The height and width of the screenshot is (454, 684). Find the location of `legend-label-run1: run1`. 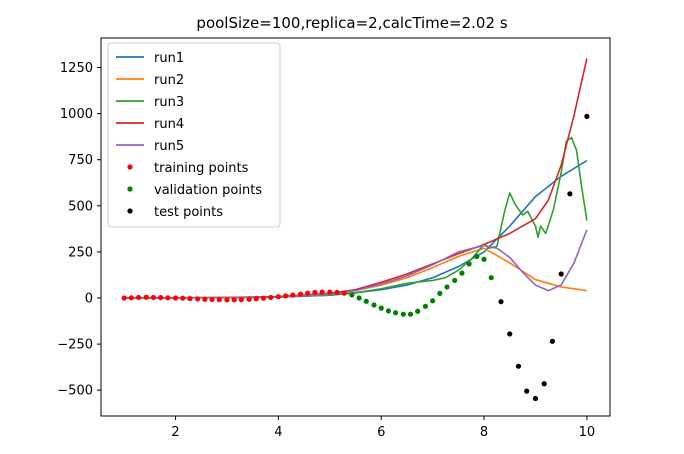

legend-label-run1: run1 is located at coordinates (169, 58).